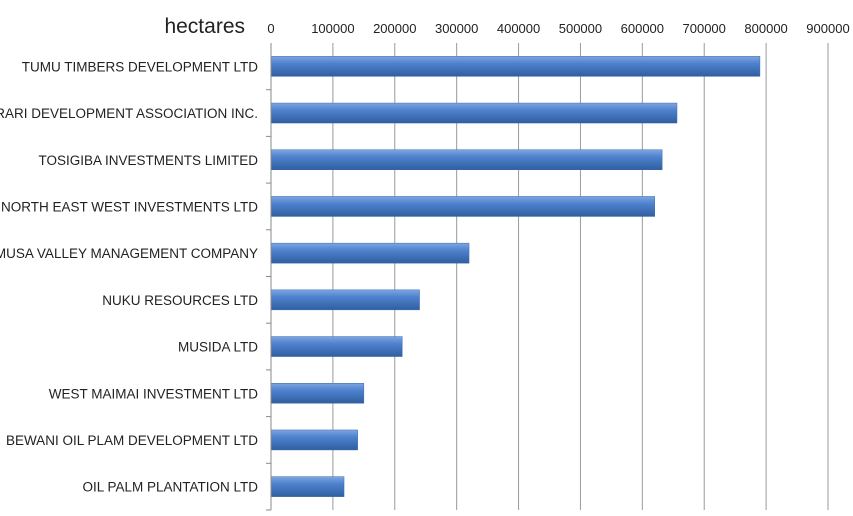 Image resolution: width=853 pixels, height=516 pixels. What do you see at coordinates (394, 28) in the screenshot?
I see `x-tick-label: 200000` at bounding box center [394, 28].